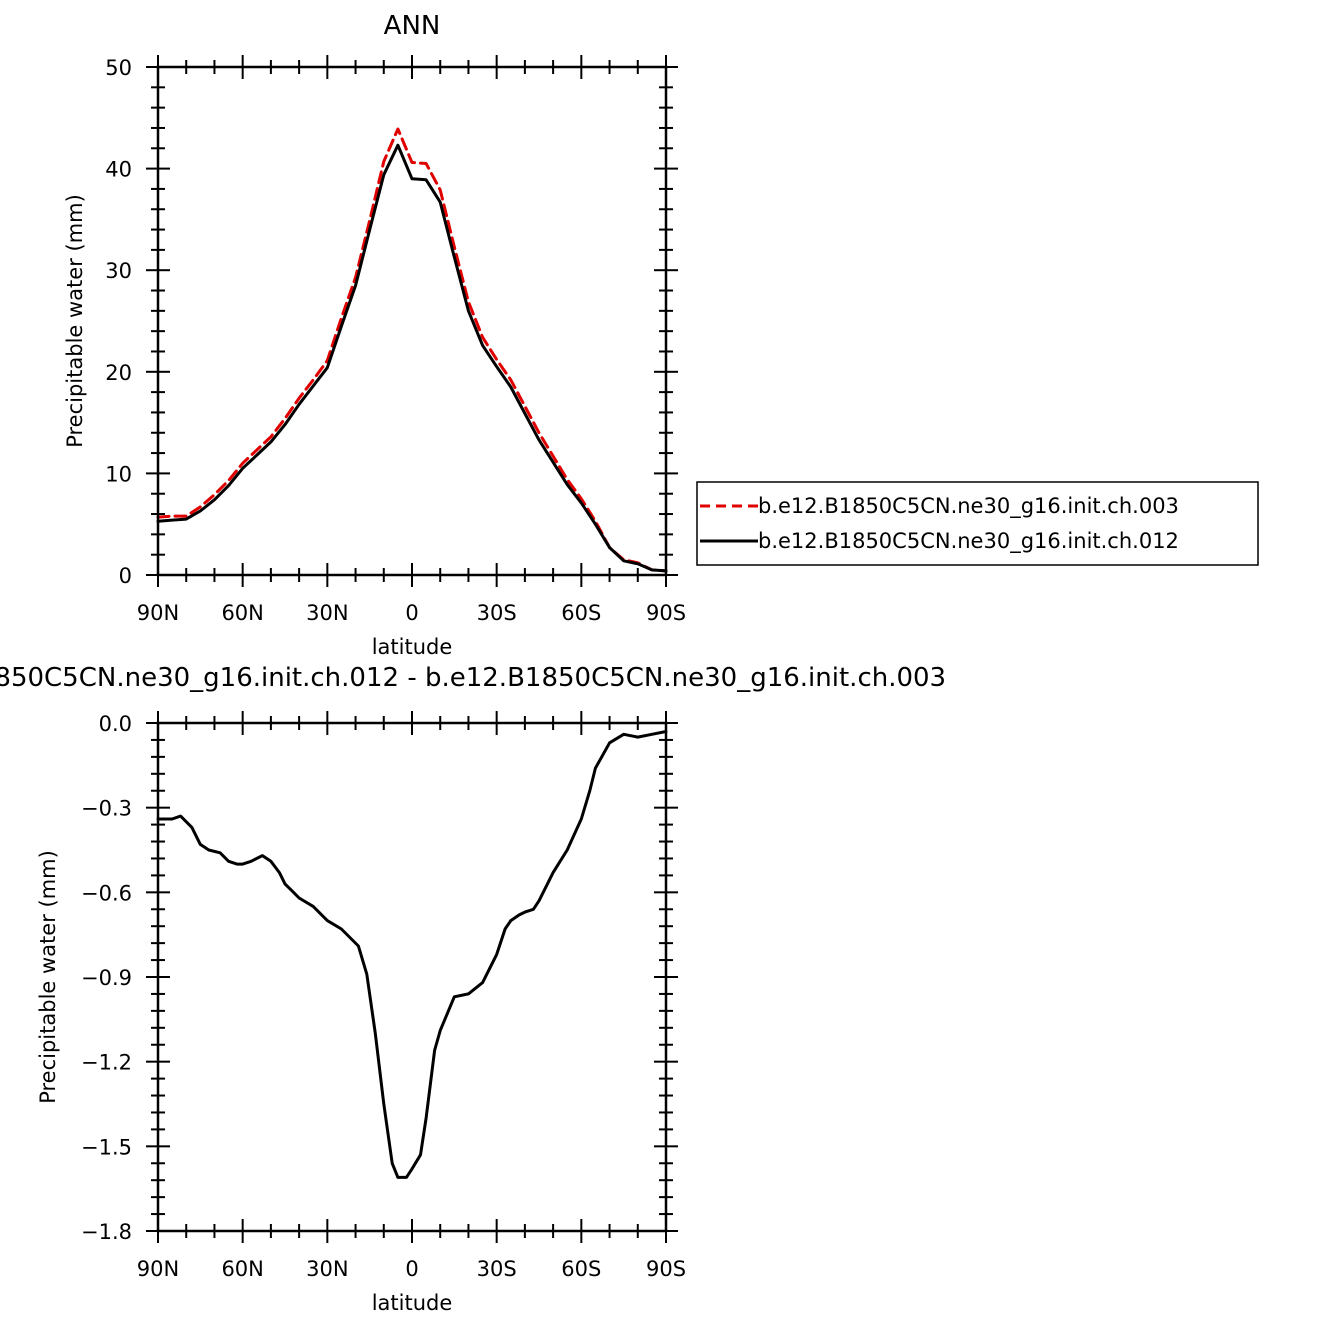  I want to click on top-x-tick-label: 60N, so click(242, 613).